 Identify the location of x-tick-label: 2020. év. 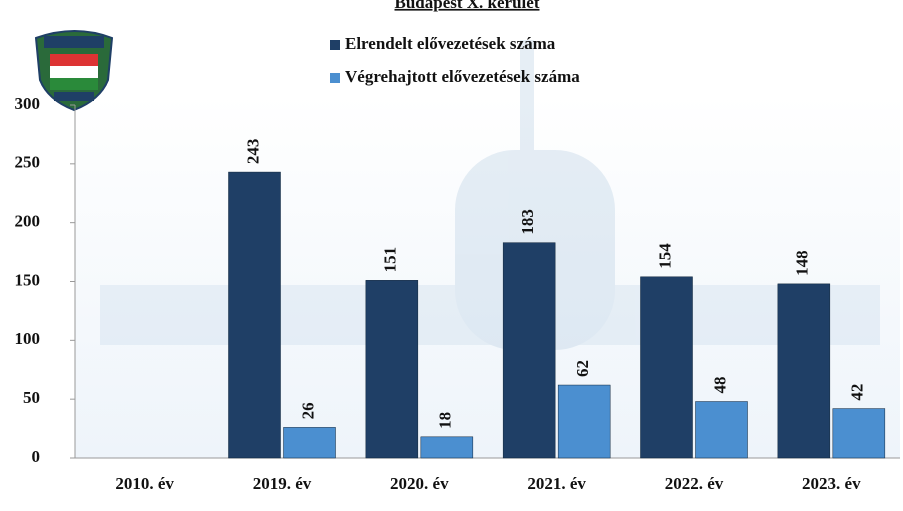
(419, 483).